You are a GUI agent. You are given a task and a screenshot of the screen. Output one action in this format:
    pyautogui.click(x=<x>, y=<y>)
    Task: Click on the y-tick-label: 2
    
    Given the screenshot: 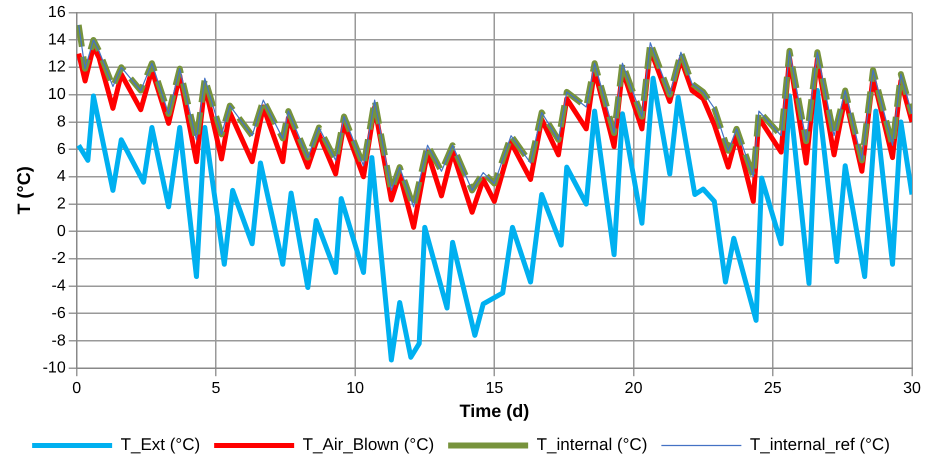 What is the action you would take?
    pyautogui.click(x=61, y=203)
    